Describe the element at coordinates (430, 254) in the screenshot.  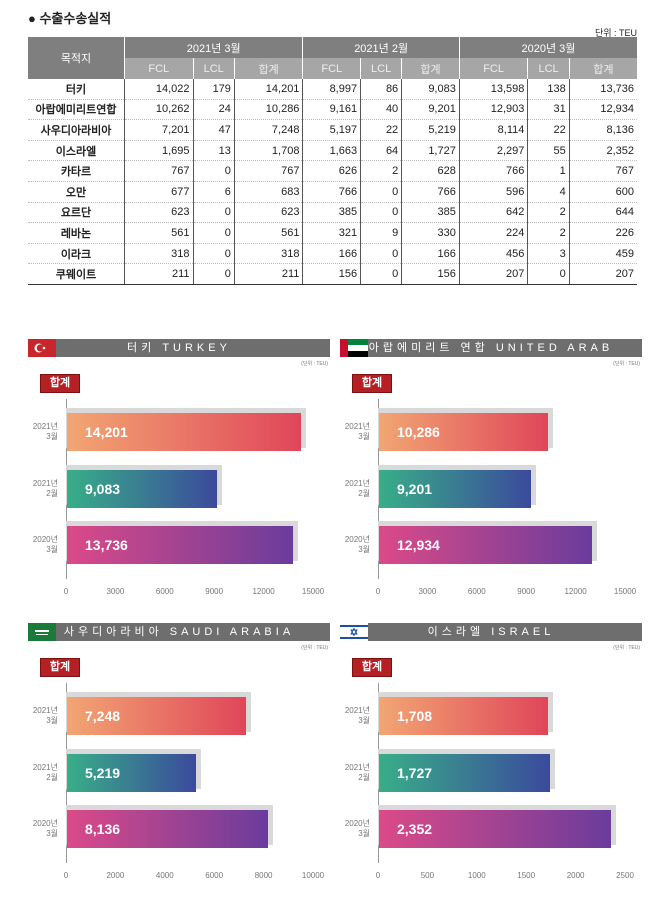
I see `value-cell: 166` at that location.